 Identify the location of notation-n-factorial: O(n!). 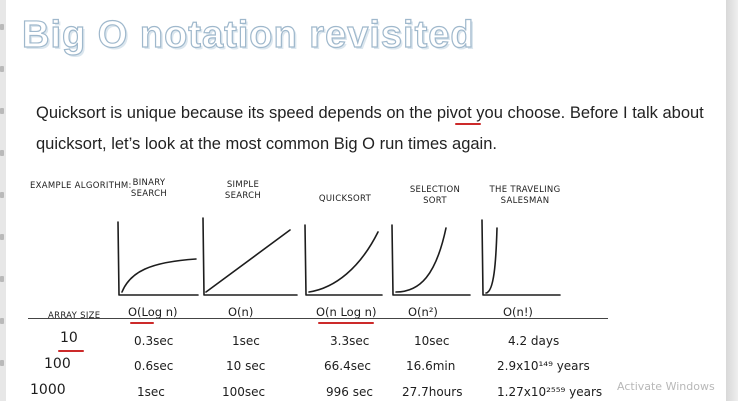
(518, 312).